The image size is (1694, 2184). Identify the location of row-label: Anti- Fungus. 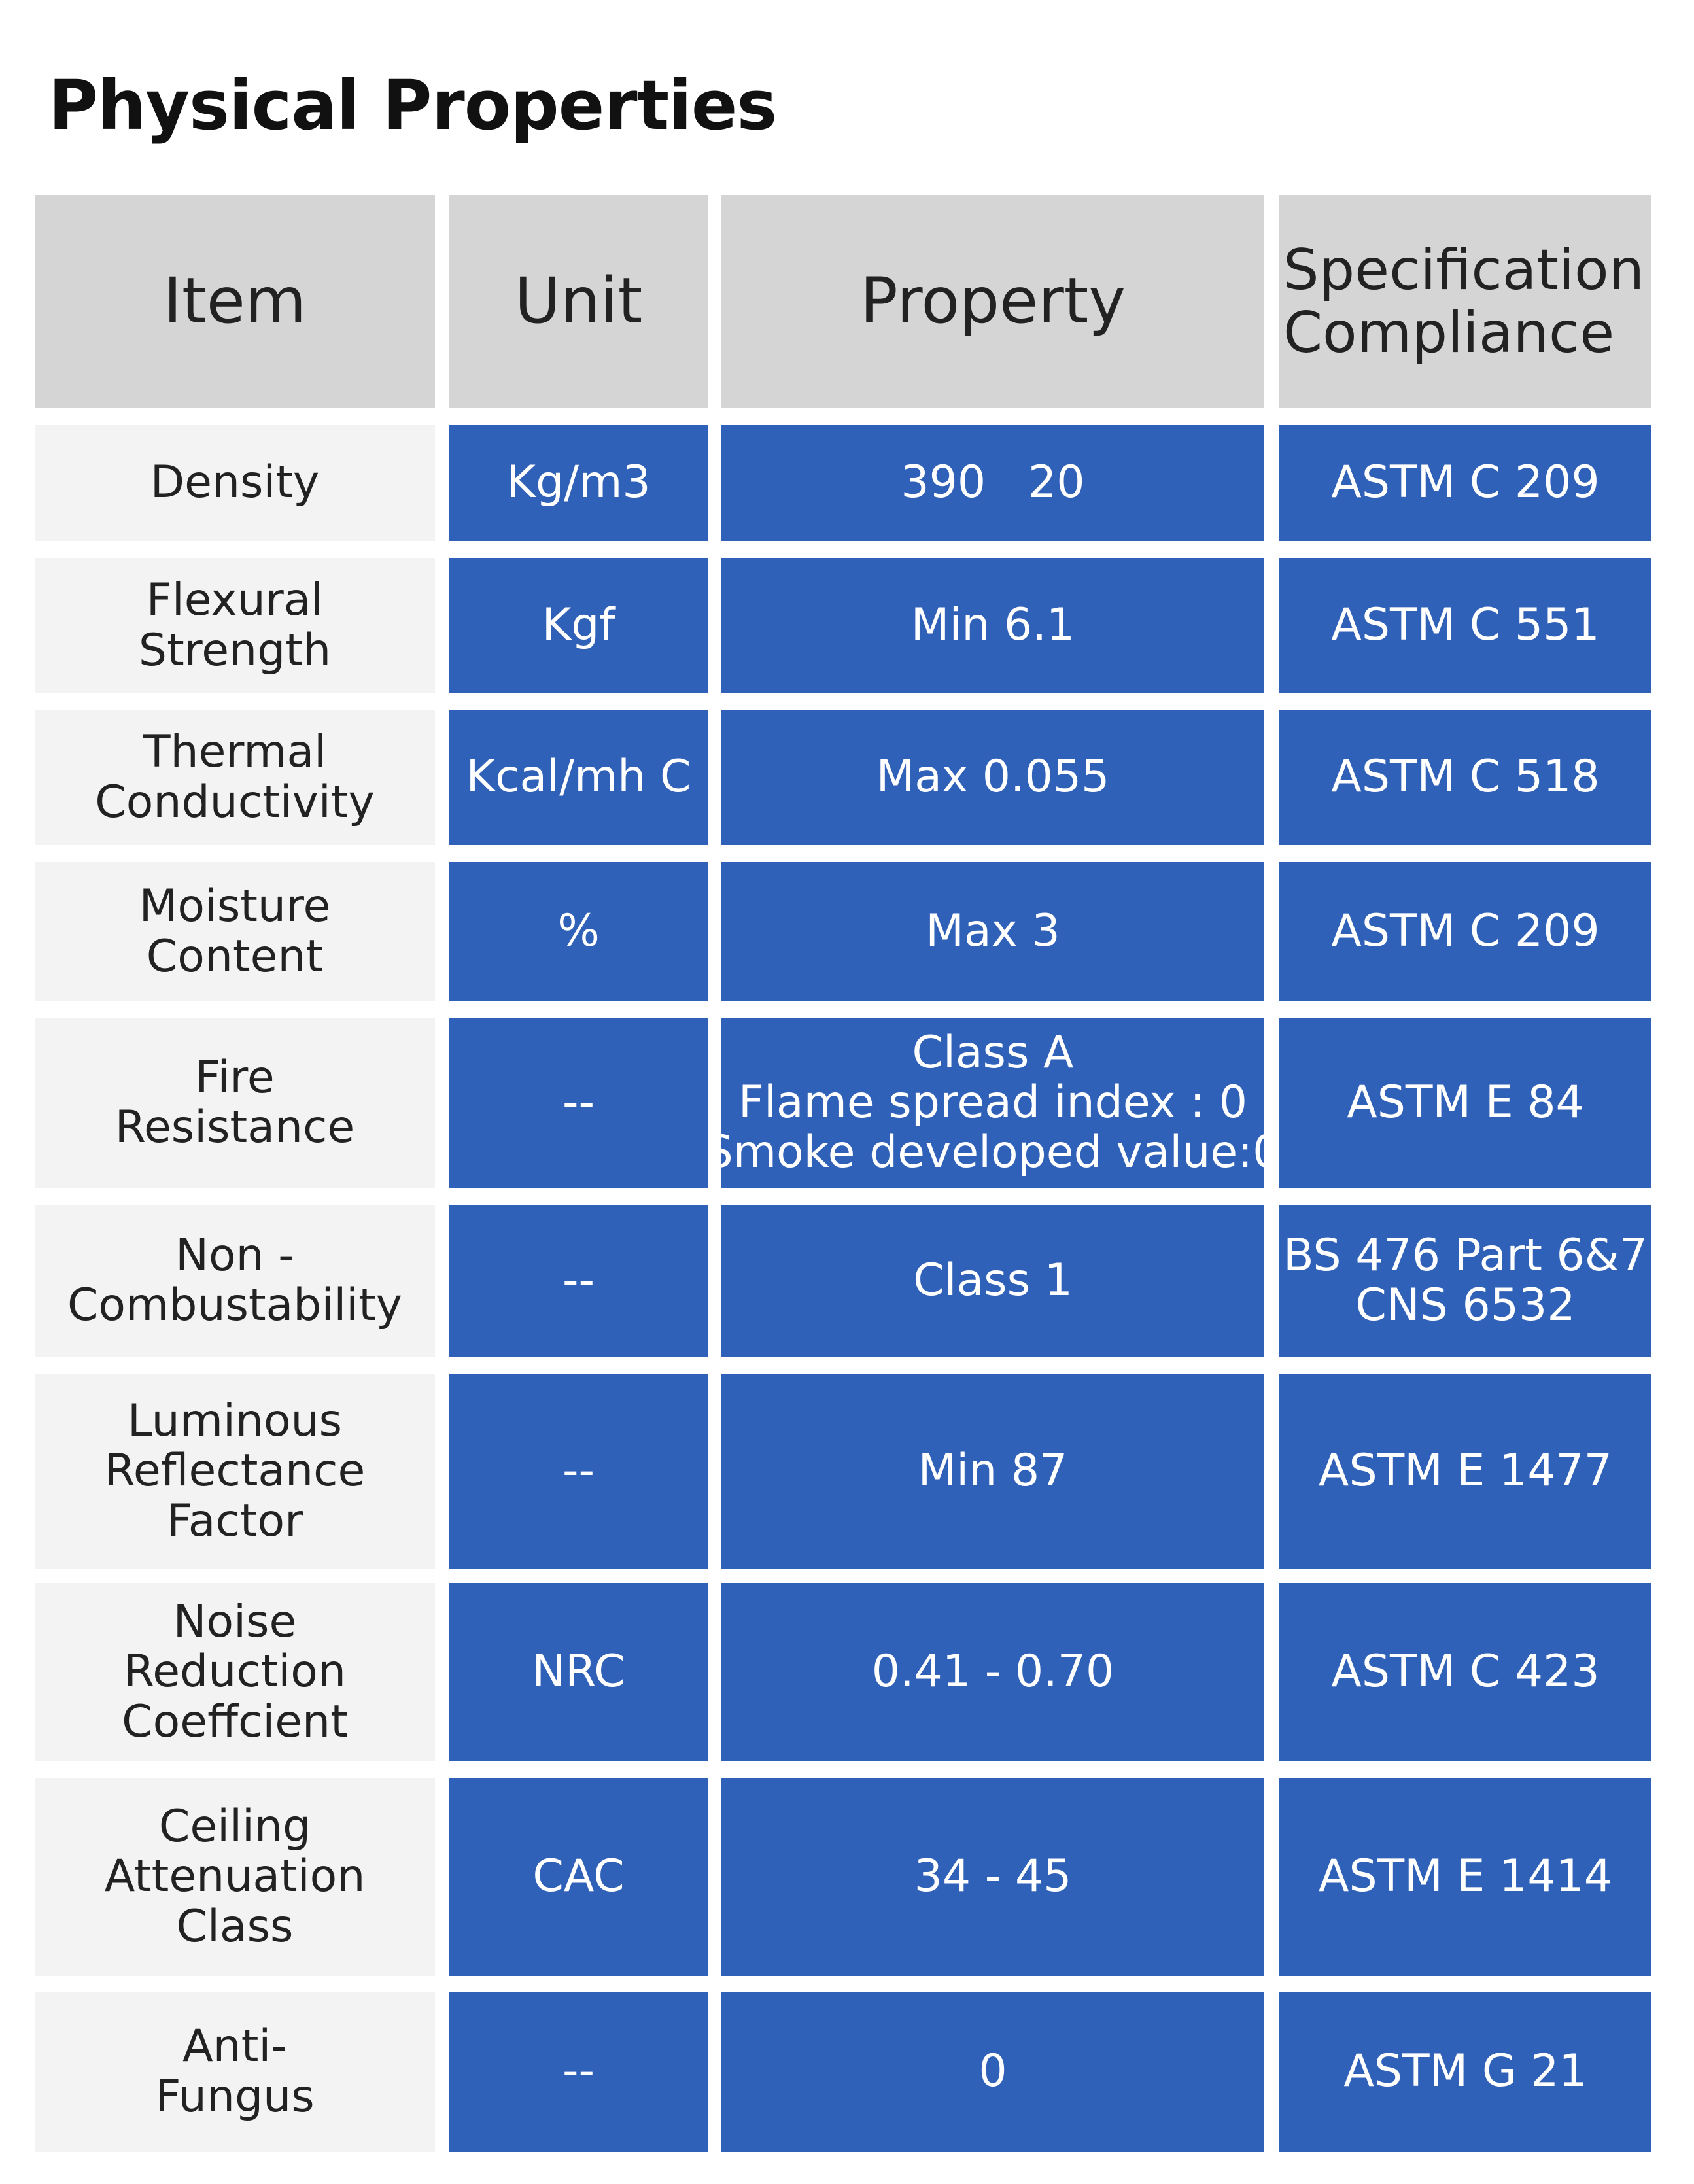
(235, 2072).